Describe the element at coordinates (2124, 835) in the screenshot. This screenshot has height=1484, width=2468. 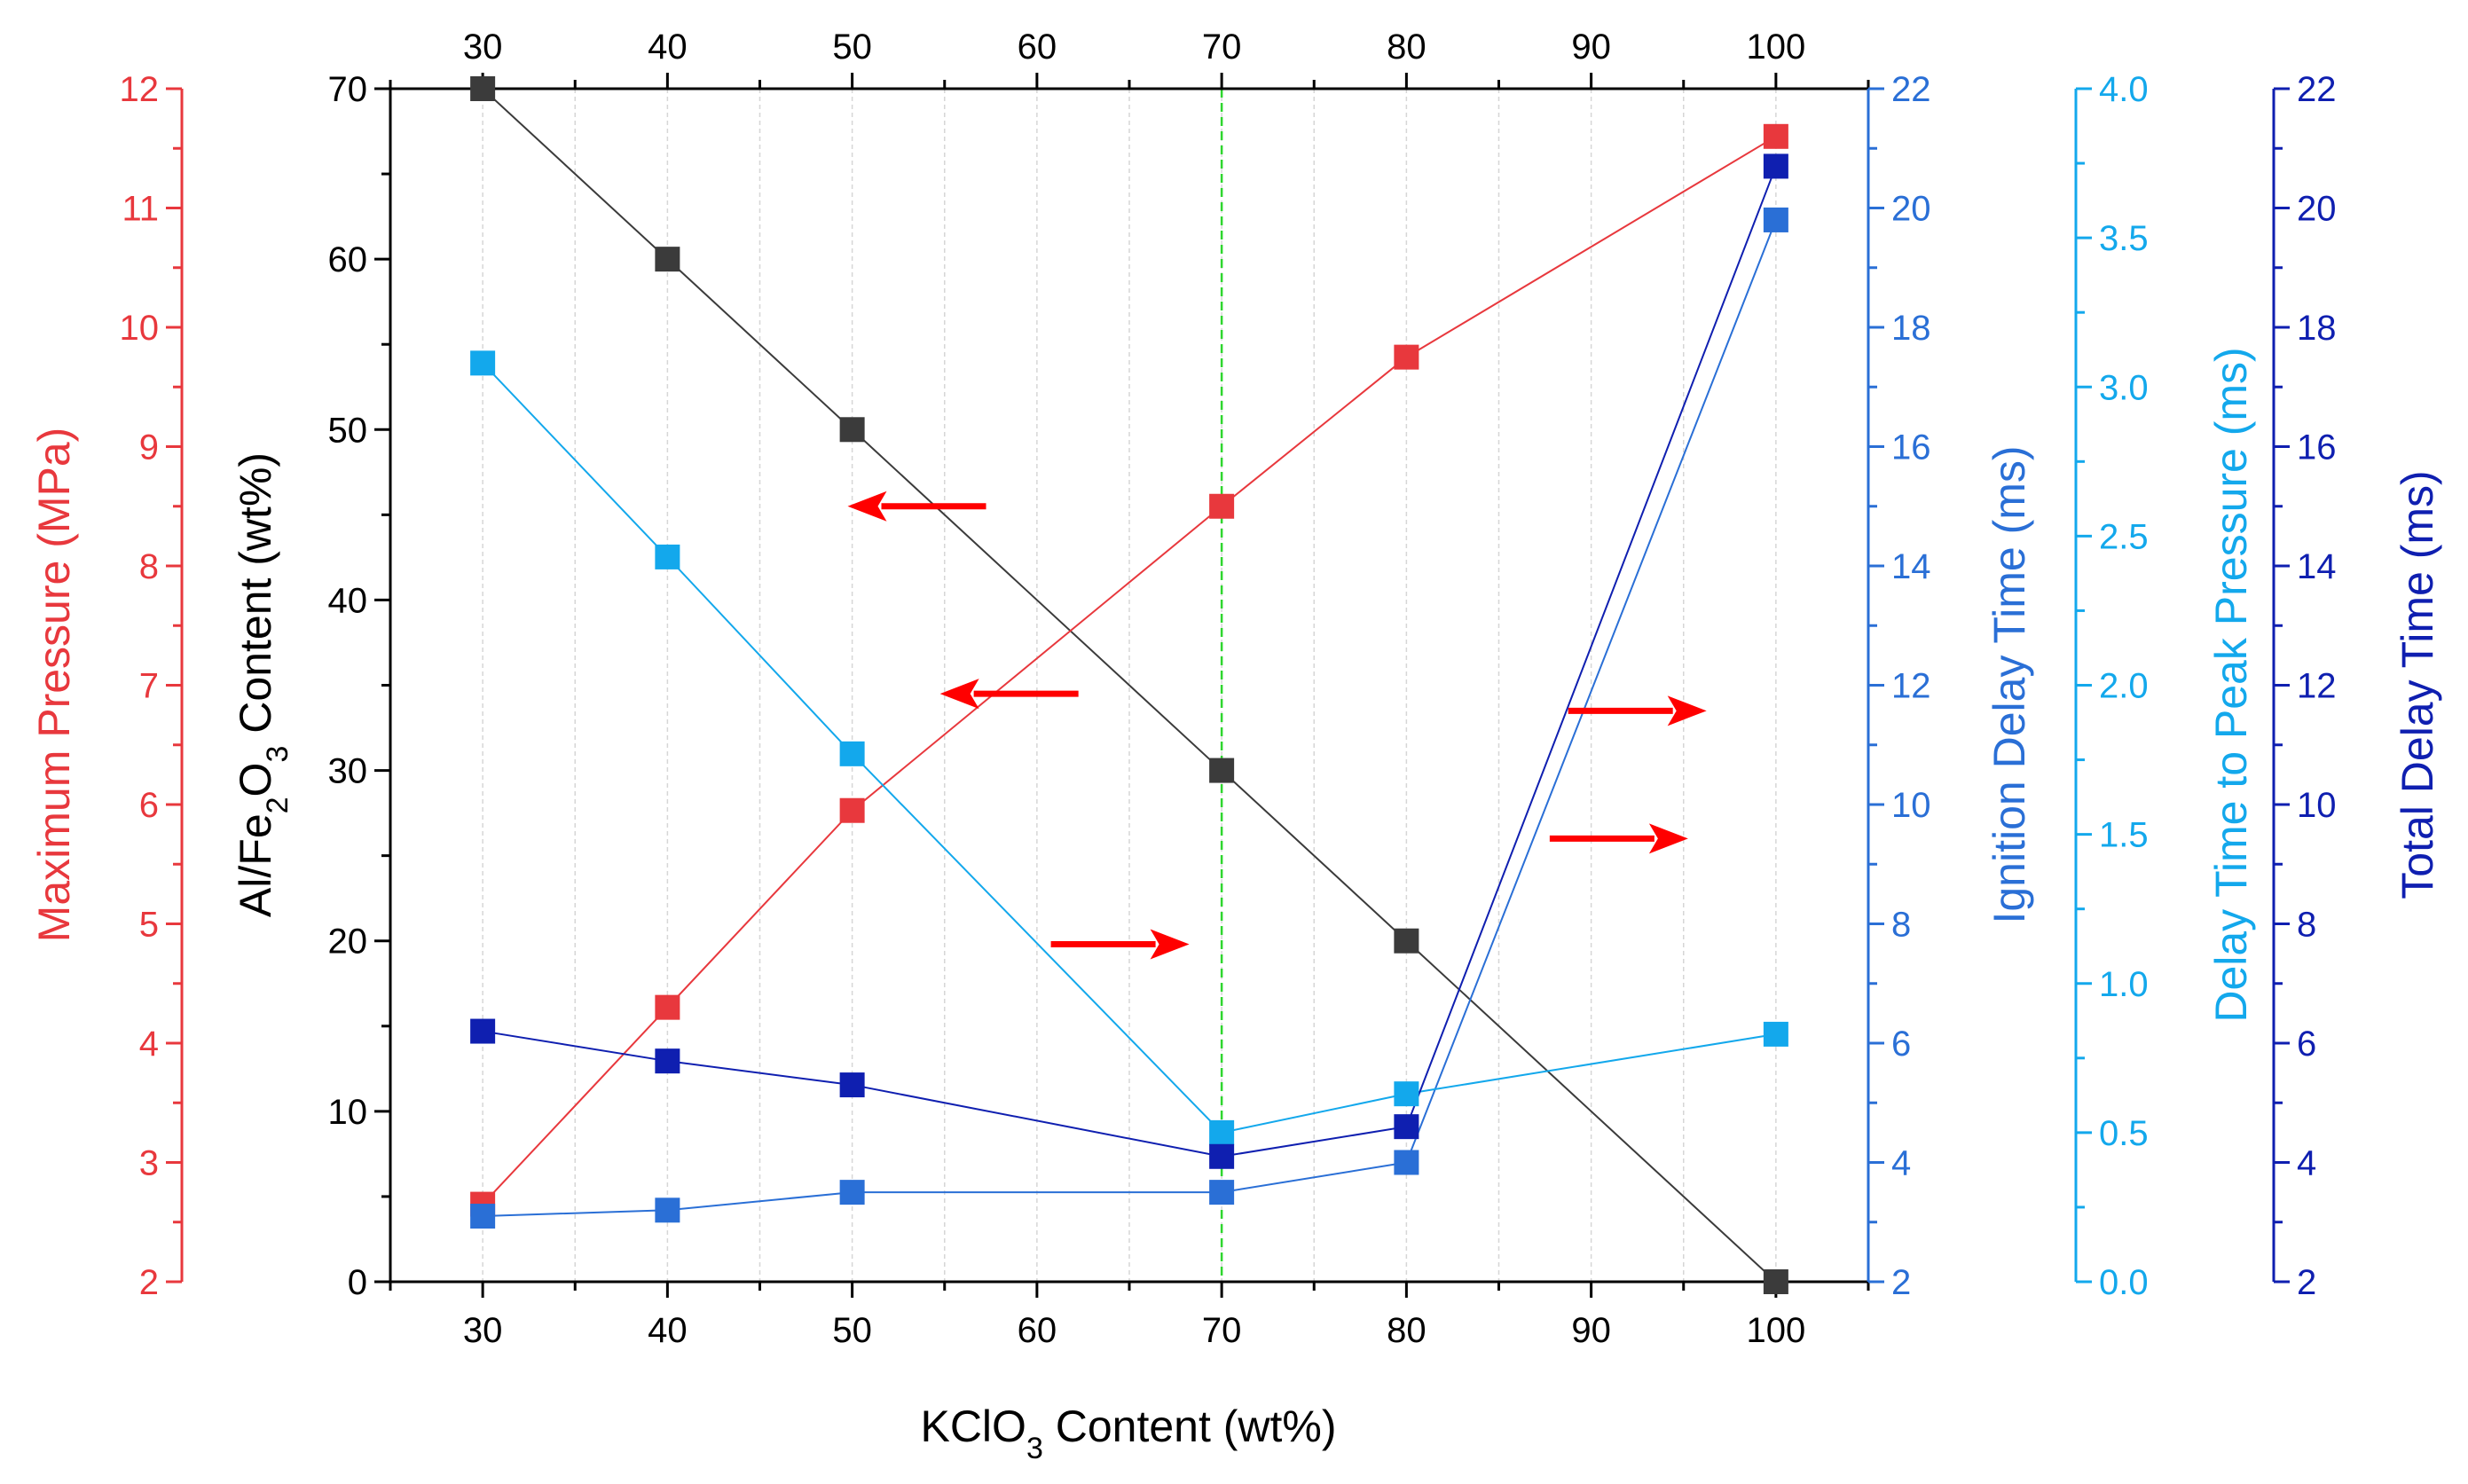
I see `peak-tick-label: 1.5` at that location.